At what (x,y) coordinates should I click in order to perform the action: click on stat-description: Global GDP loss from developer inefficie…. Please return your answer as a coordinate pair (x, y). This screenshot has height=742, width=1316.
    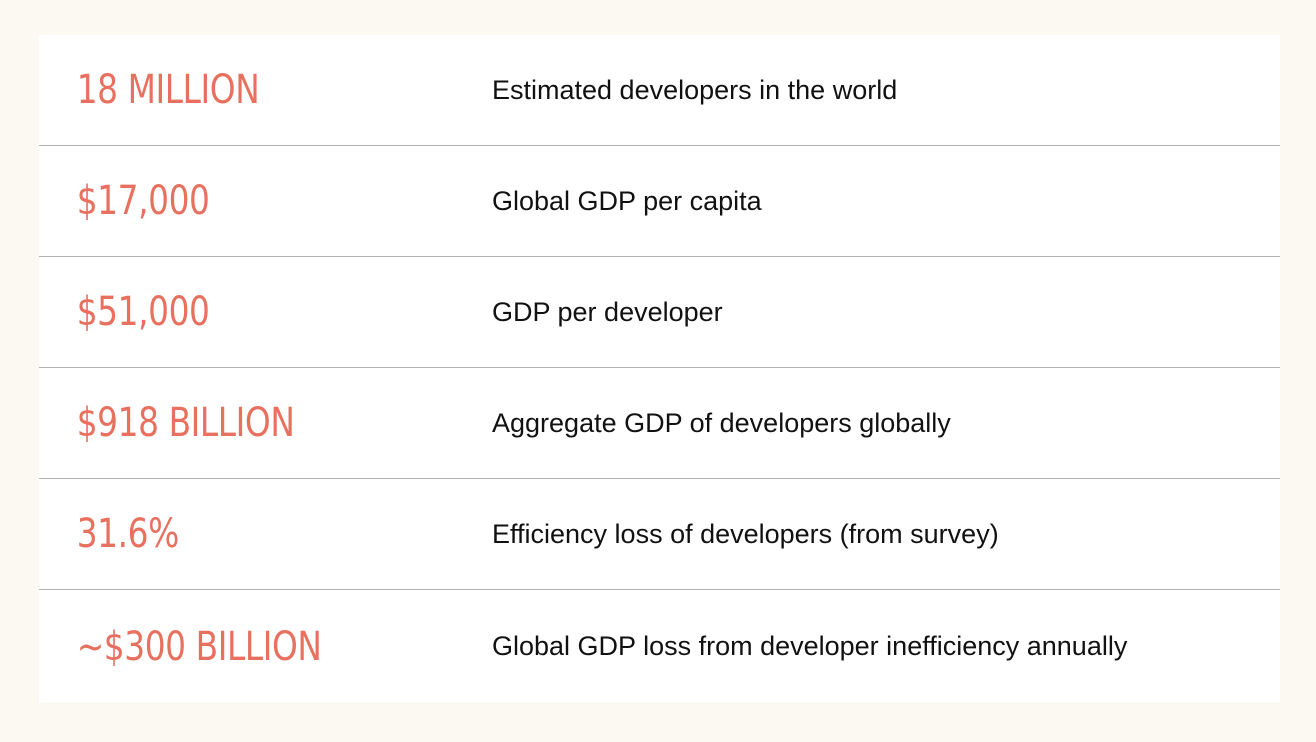
    Looking at the image, I should click on (810, 646).